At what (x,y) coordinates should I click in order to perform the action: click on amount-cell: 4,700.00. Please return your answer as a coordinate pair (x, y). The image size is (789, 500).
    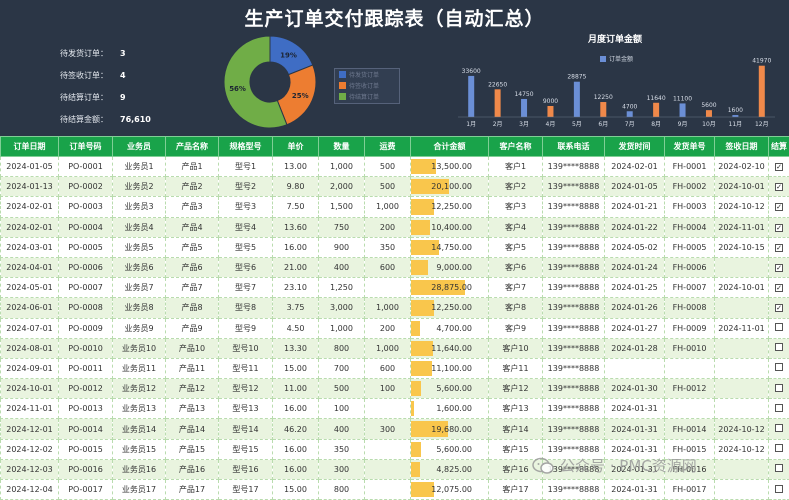
    Looking at the image, I should click on (449, 328).